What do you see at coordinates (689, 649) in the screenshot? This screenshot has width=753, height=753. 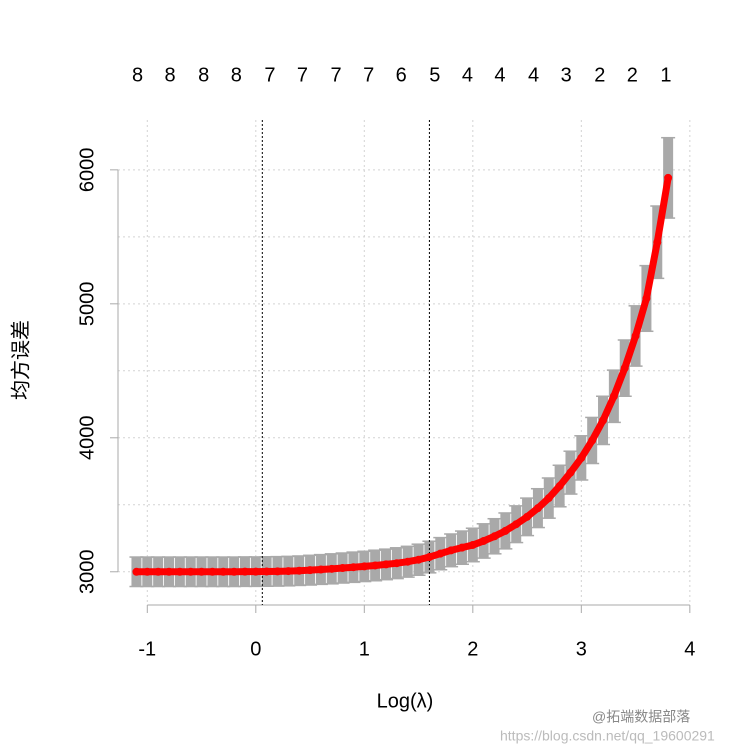 I see `x-tick-label: 4` at bounding box center [689, 649].